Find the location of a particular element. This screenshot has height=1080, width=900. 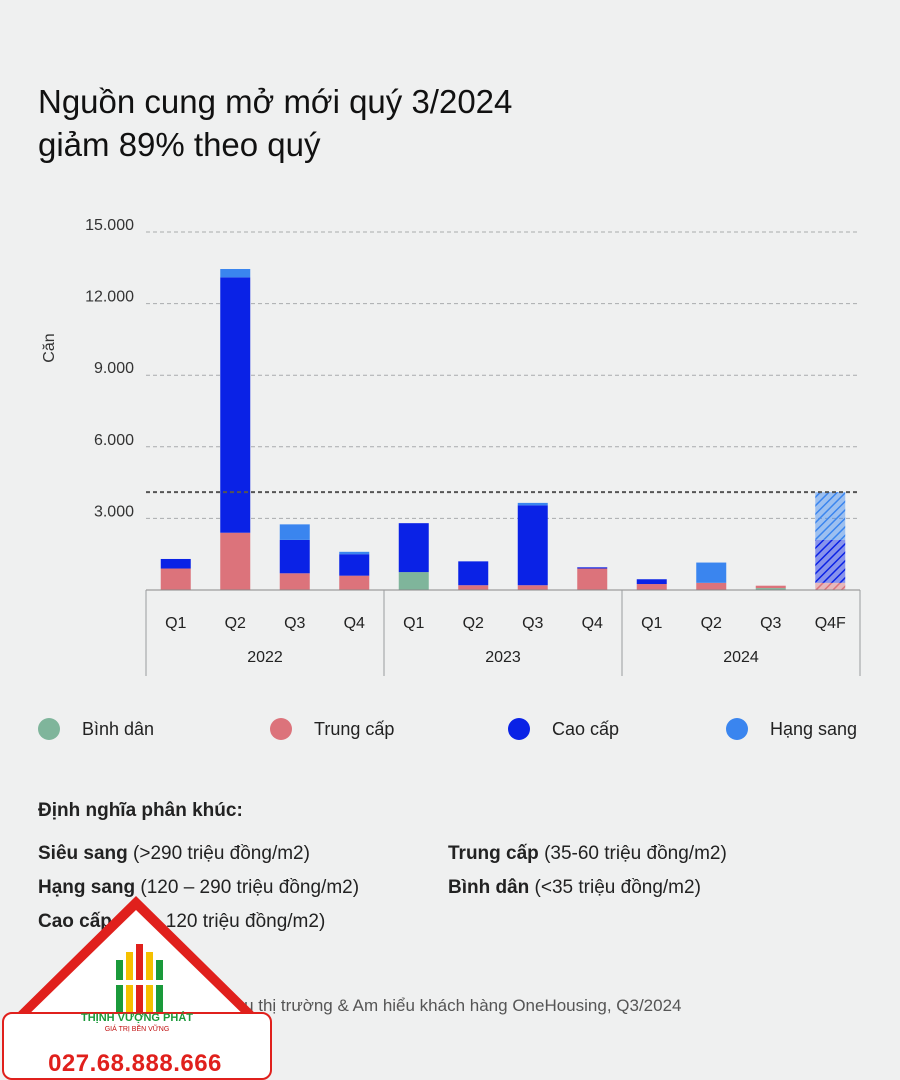

definitions-heading: Định nghĩa phân khúc: is located at coordinates (140, 810).